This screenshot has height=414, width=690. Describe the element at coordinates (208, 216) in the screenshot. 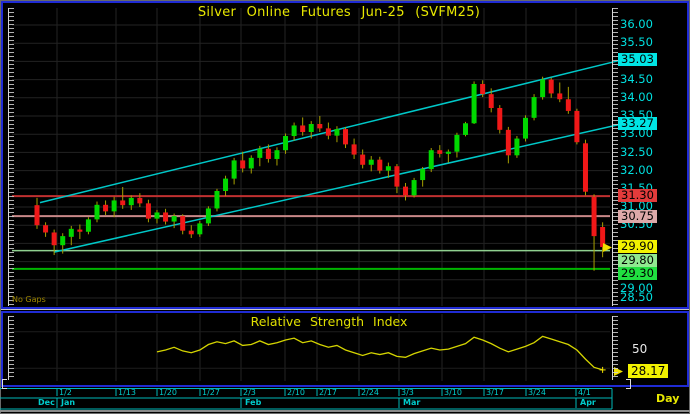

I see `candle-body-1/29` at that location.